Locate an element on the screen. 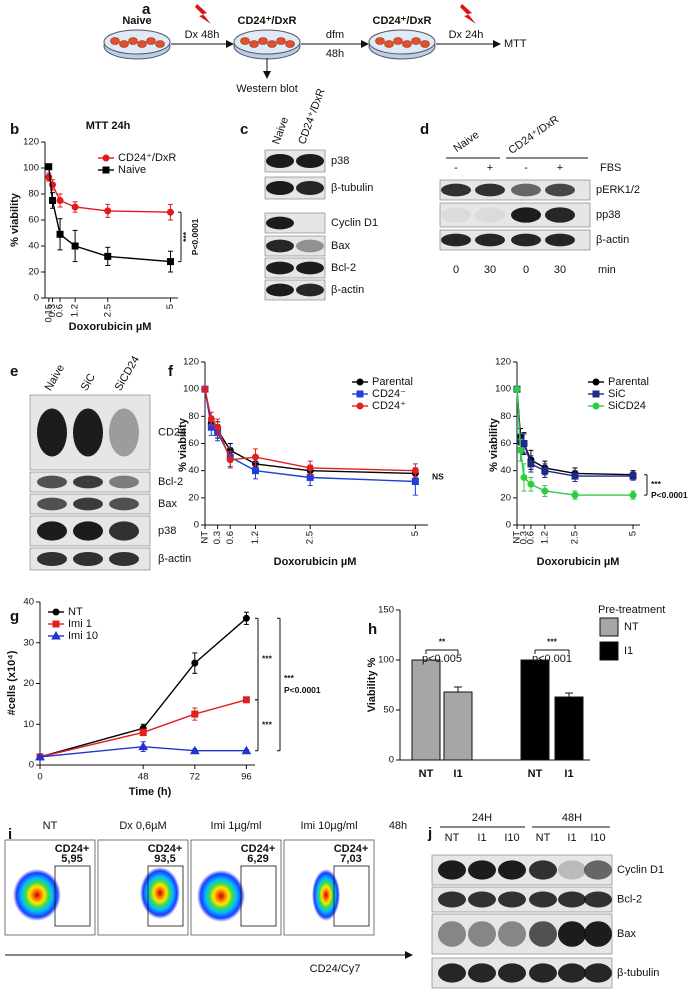  time-value: 30 is located at coordinates (490, 270).